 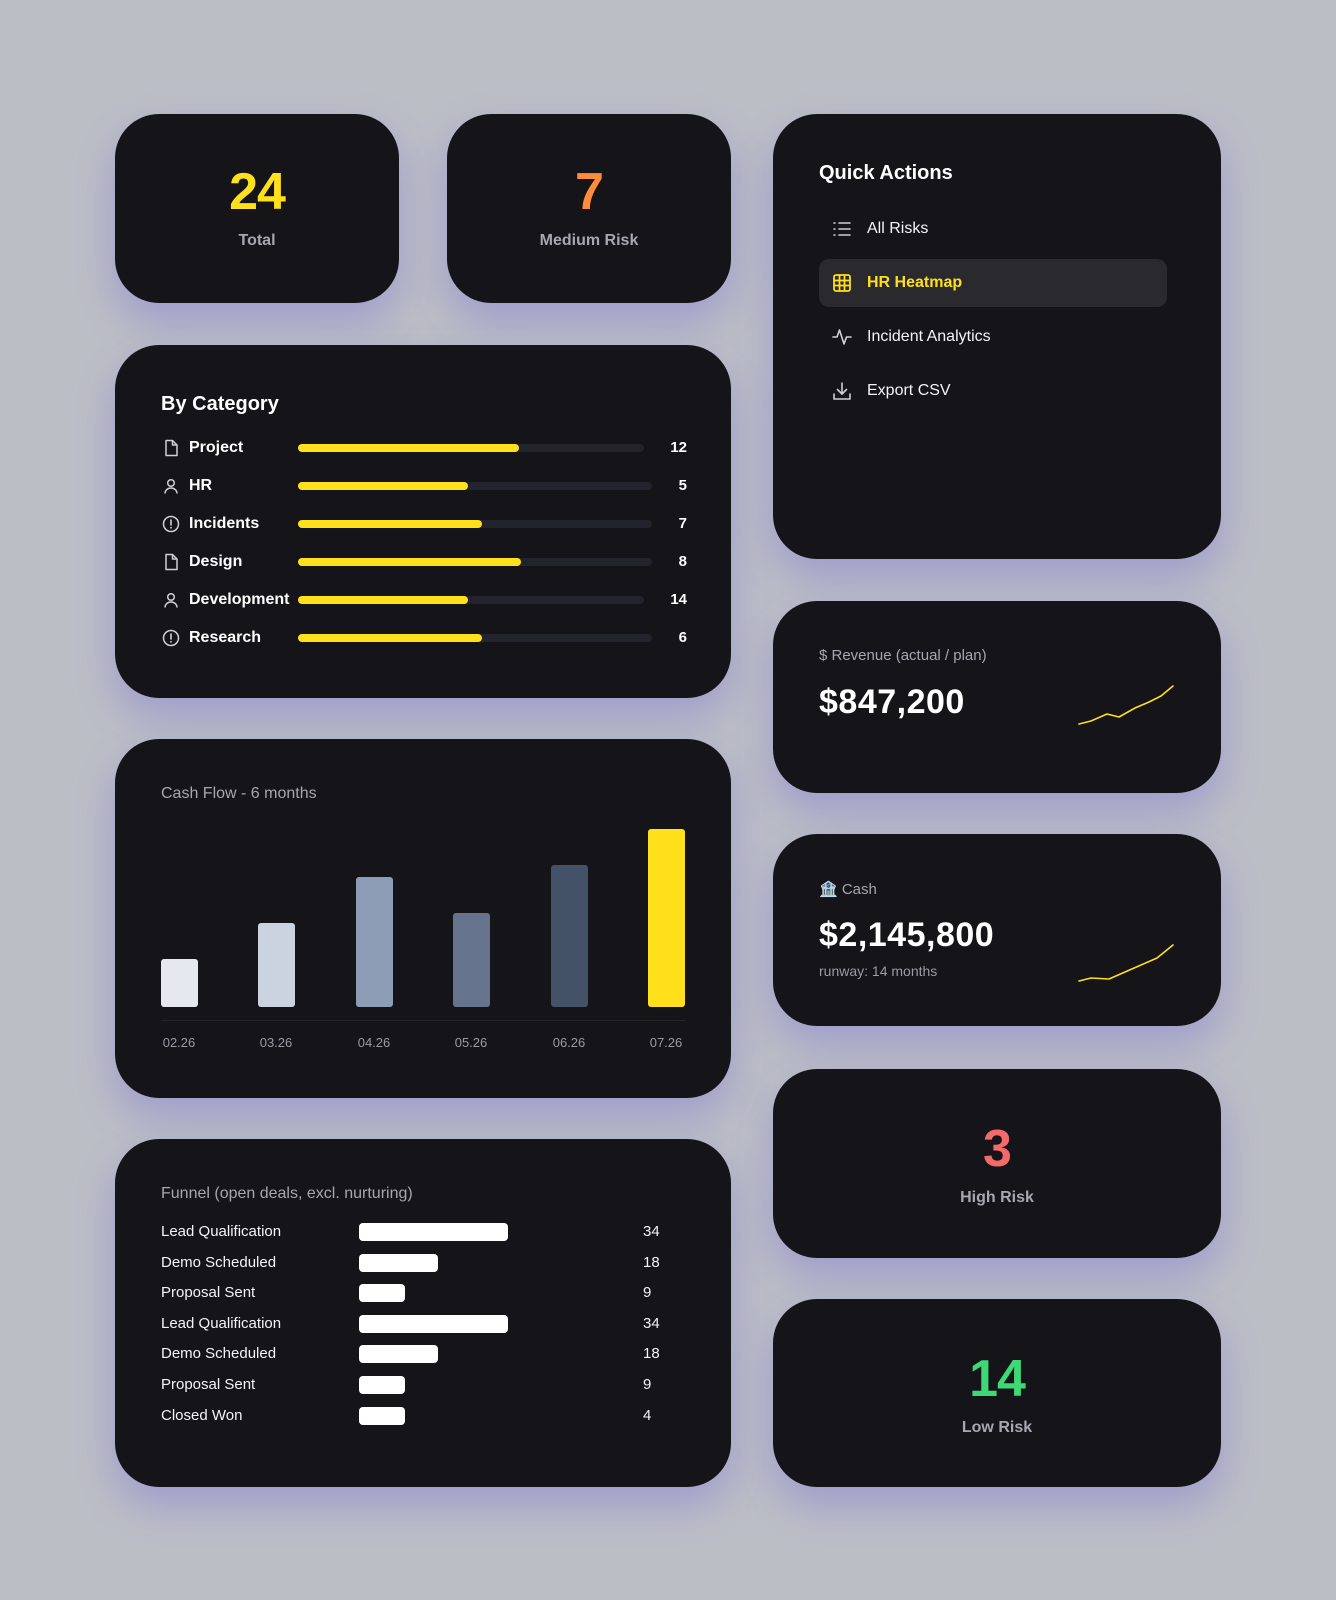 I want to click on category-name: Research, so click(x=225, y=637).